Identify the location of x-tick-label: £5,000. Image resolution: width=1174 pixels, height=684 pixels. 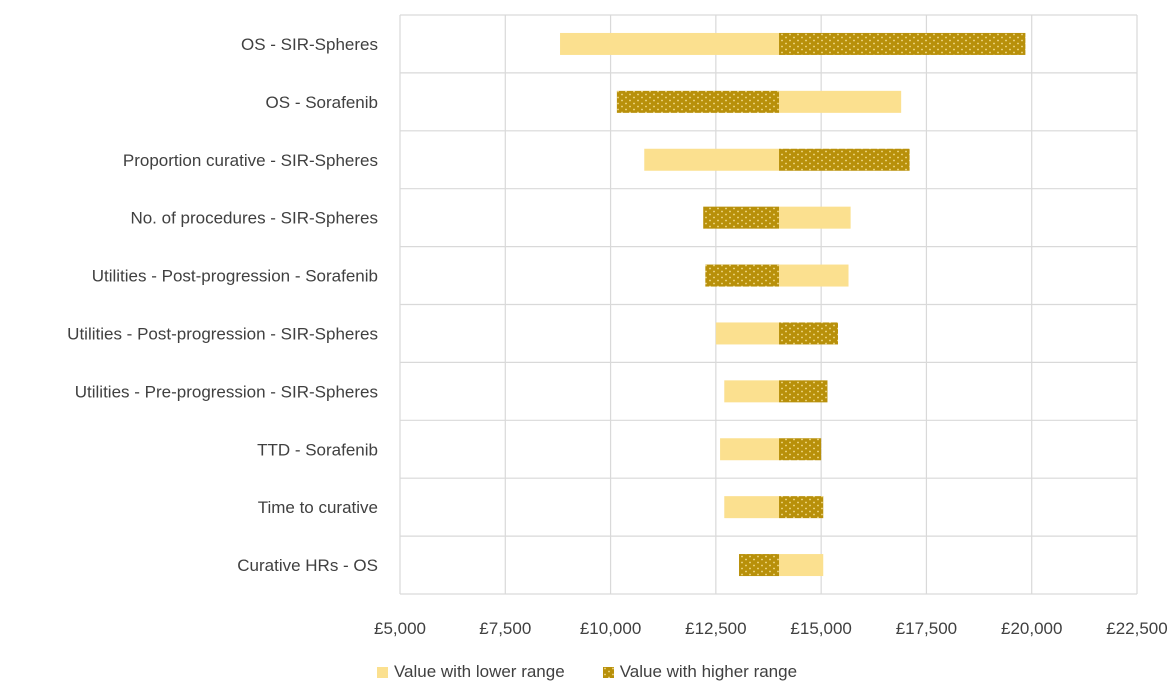
(400, 628).